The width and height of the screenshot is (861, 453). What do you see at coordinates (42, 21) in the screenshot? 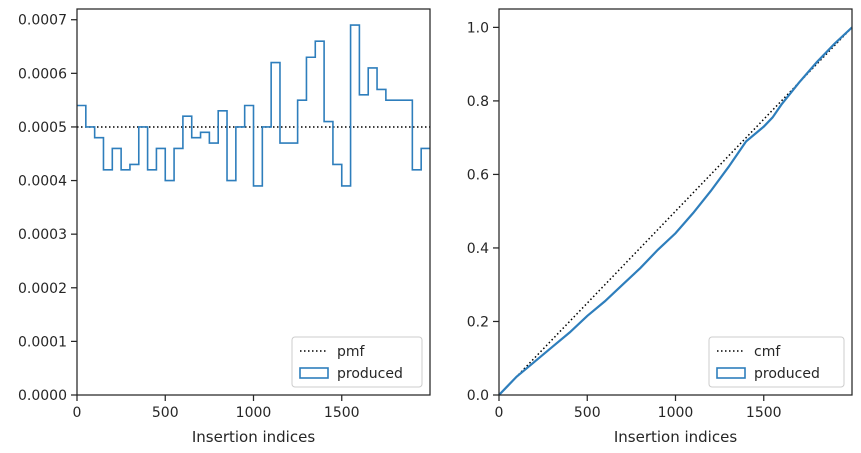
I see `y-tick-label: 0.0007` at bounding box center [42, 21].